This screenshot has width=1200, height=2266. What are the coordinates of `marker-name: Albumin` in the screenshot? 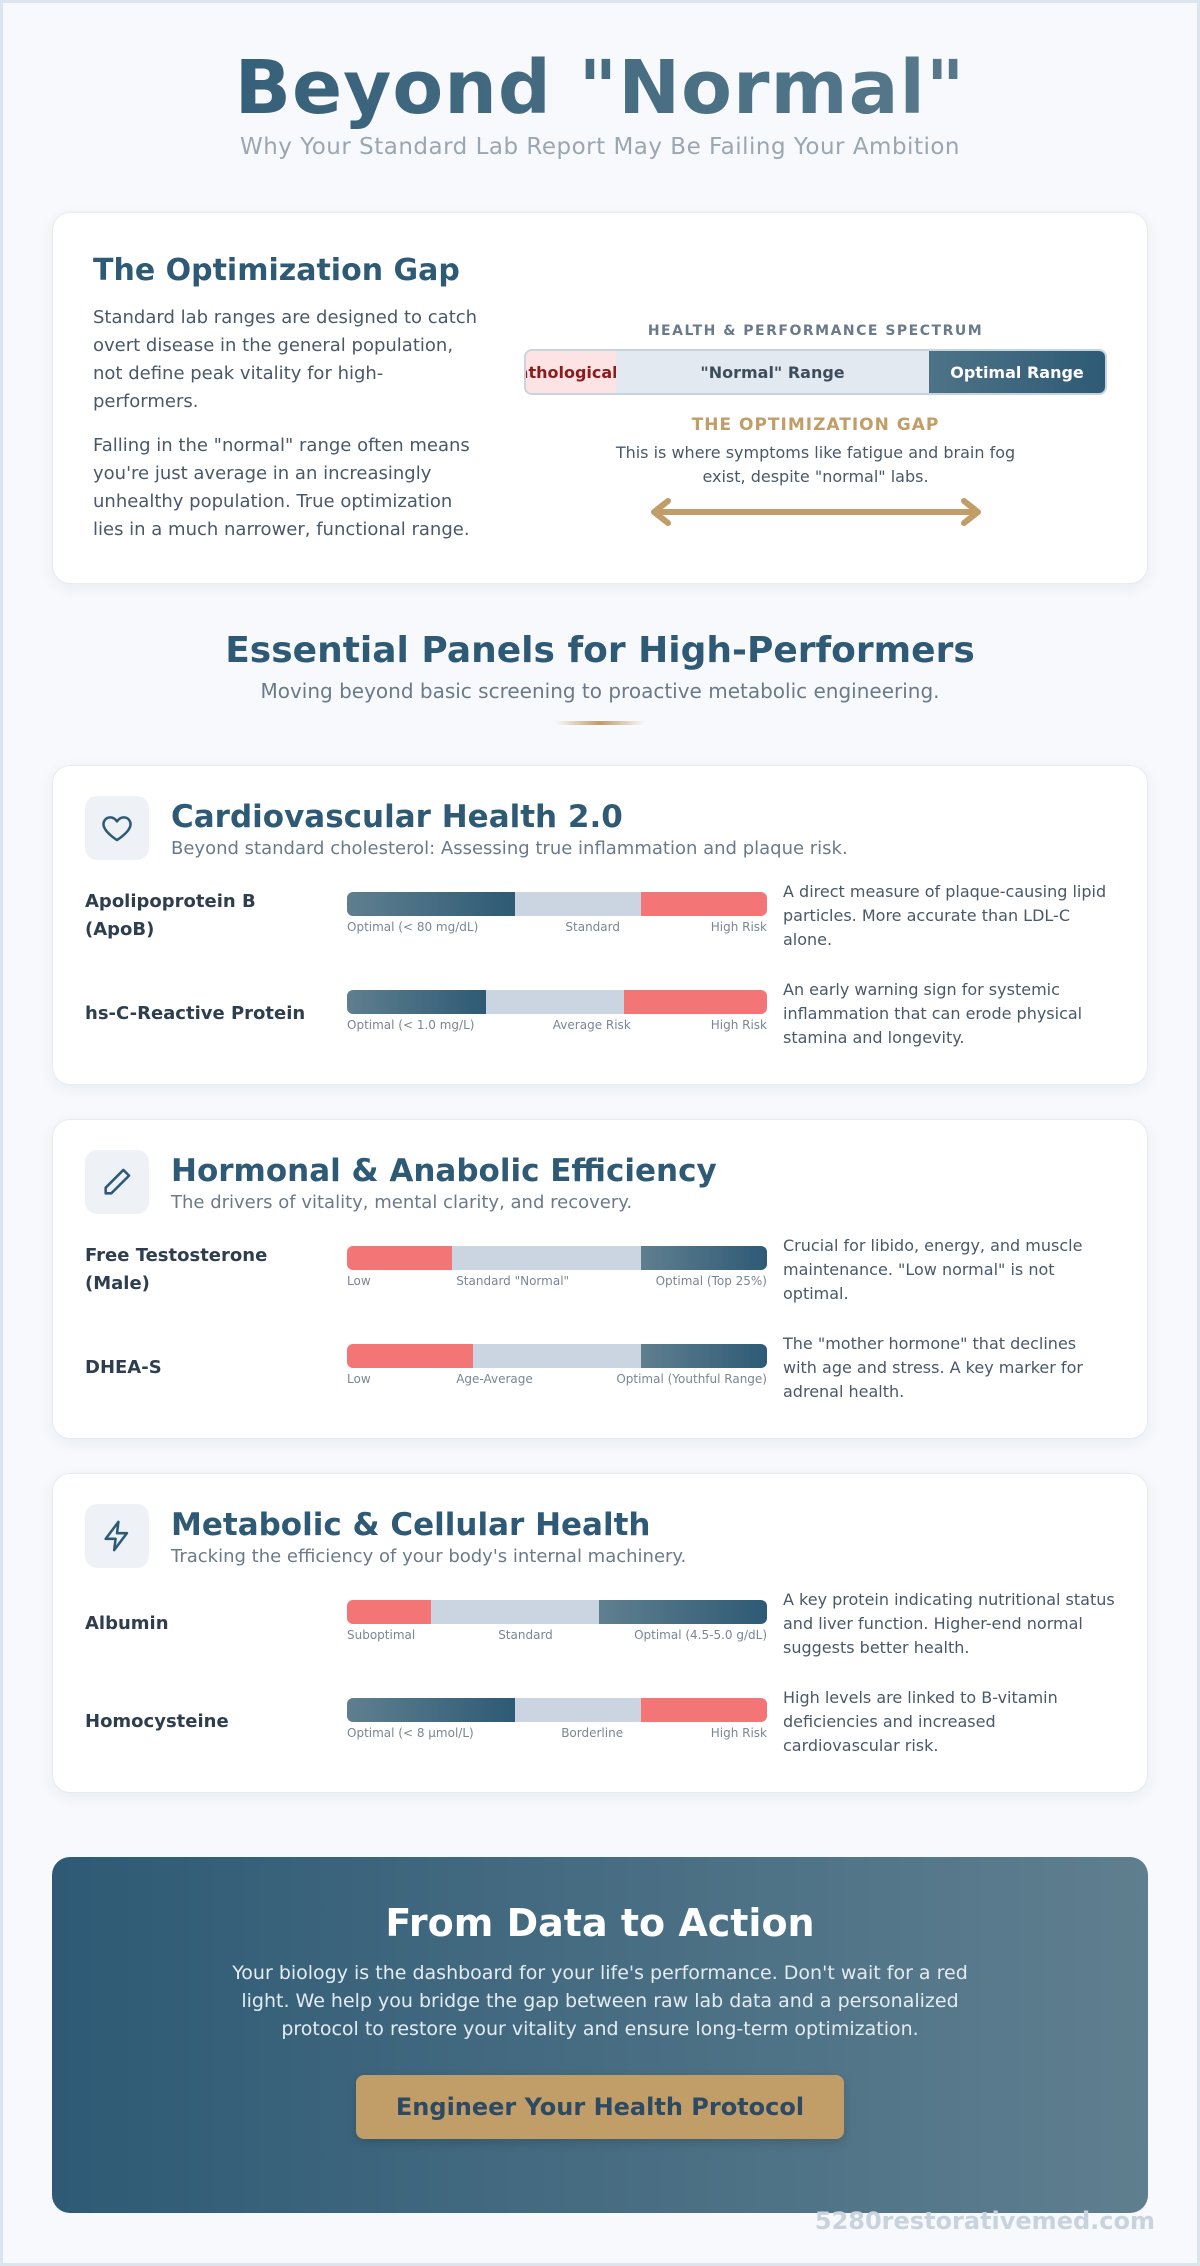 It's located at (127, 1623).